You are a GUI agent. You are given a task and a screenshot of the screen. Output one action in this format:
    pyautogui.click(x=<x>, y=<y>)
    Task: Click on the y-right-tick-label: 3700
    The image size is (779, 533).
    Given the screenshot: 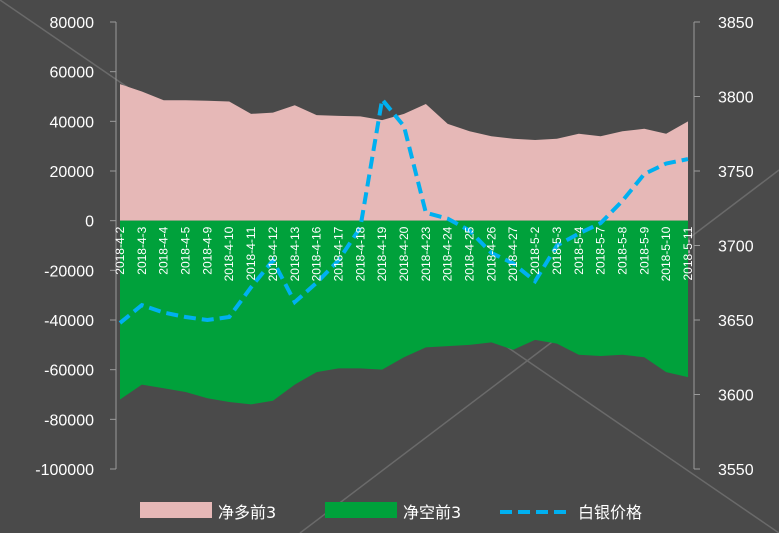 What is the action you would take?
    pyautogui.click(x=736, y=247)
    